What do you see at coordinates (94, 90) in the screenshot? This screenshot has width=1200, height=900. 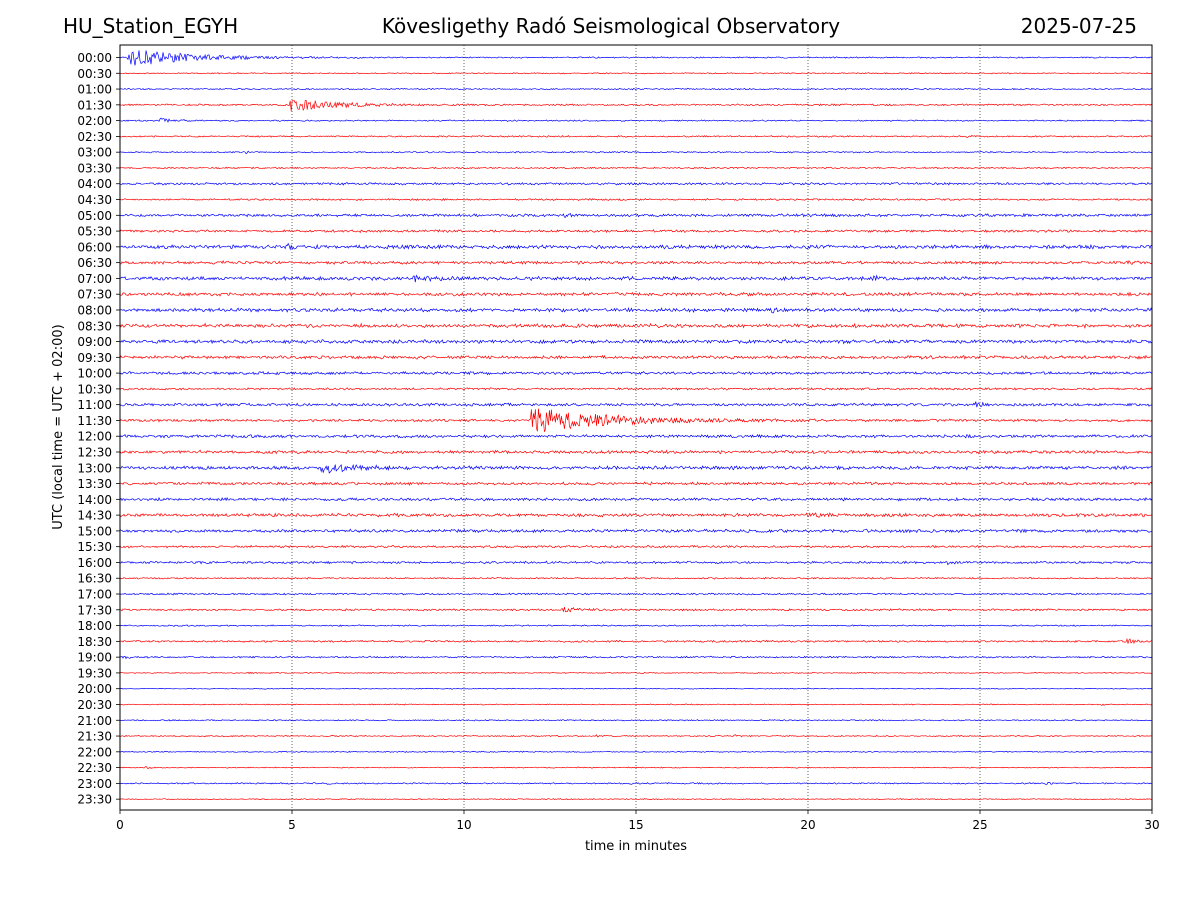 I see `y-tick-label: 01:00` at bounding box center [94, 90].